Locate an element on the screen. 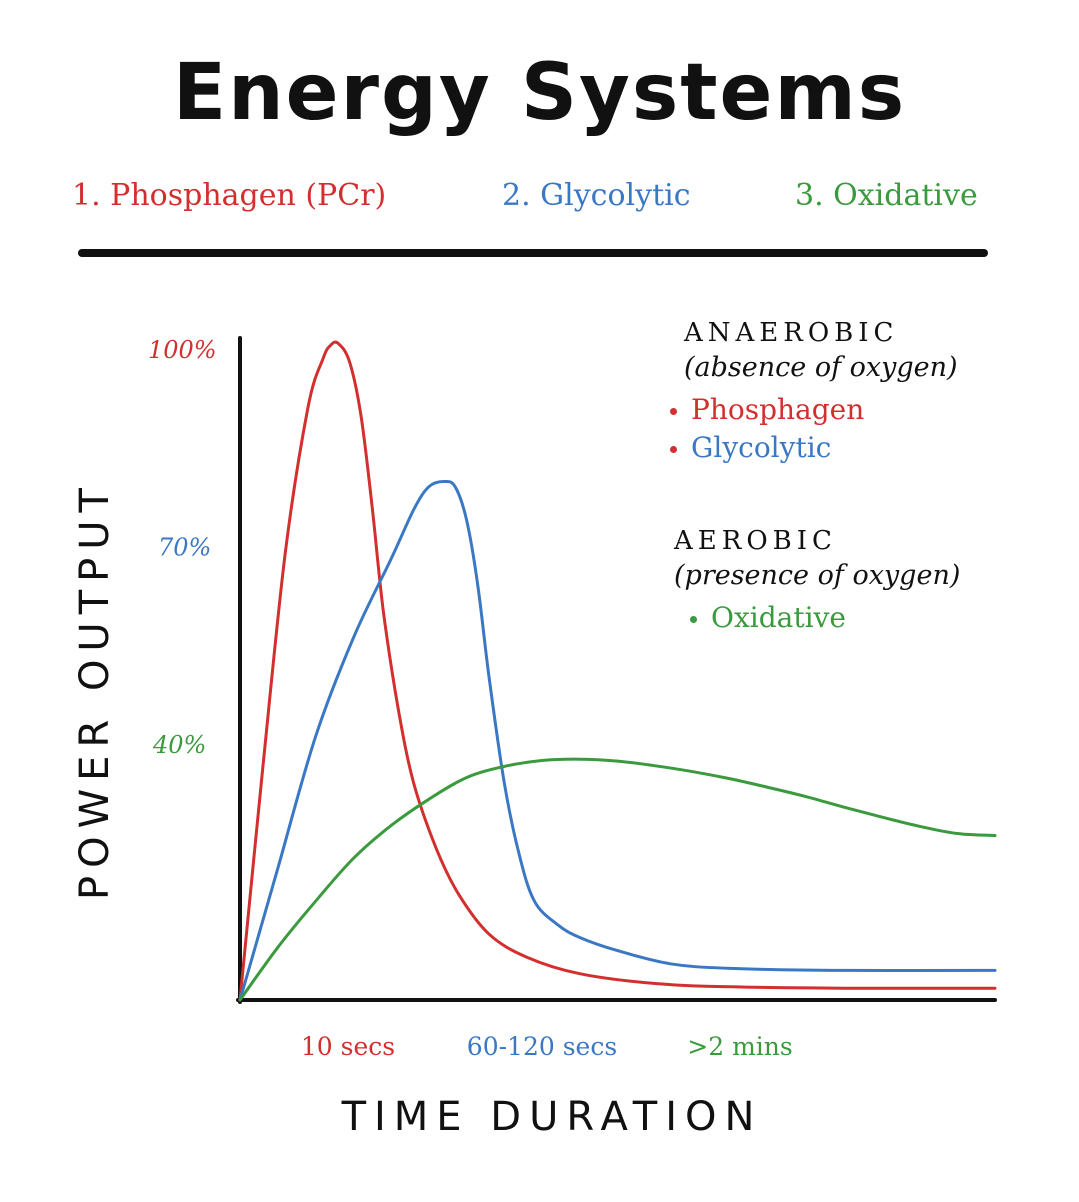  y-tick-label-70: 70% is located at coordinates (184, 547).